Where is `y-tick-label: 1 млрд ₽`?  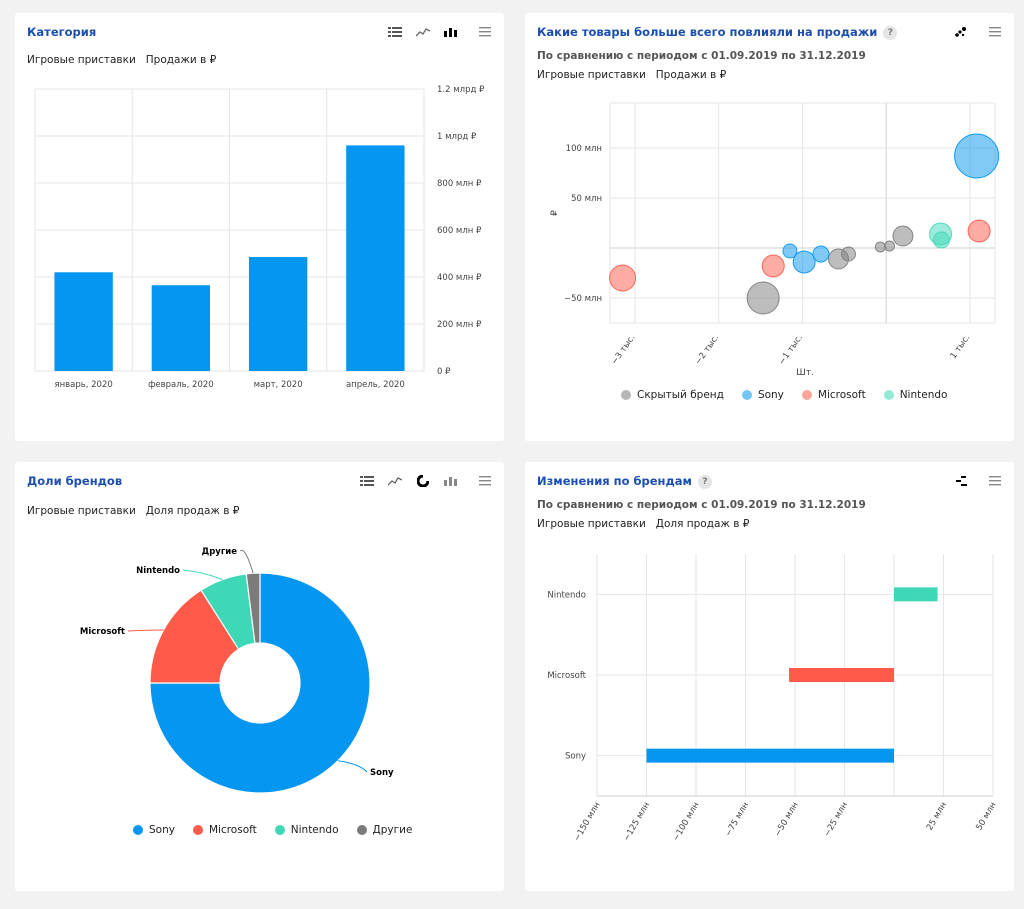
y-tick-label: 1 млрд ₽ is located at coordinates (457, 137).